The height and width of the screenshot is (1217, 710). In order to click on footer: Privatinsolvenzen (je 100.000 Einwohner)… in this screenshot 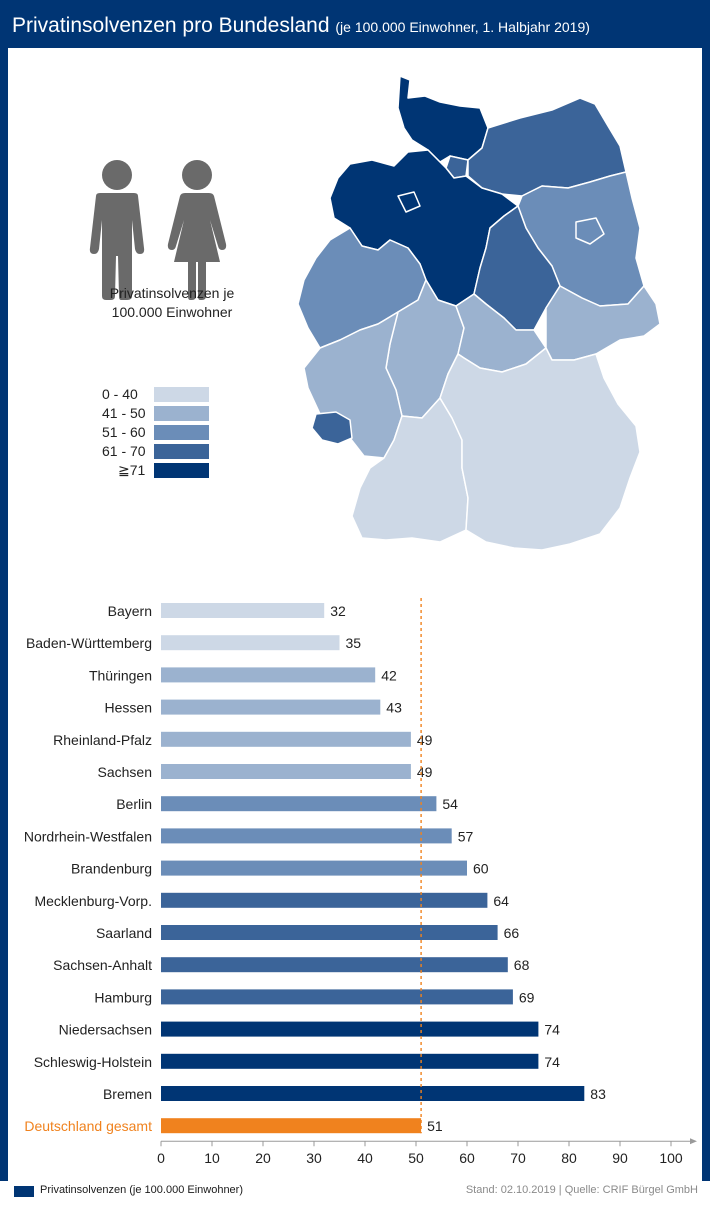, I will do `click(355, 1199)`.